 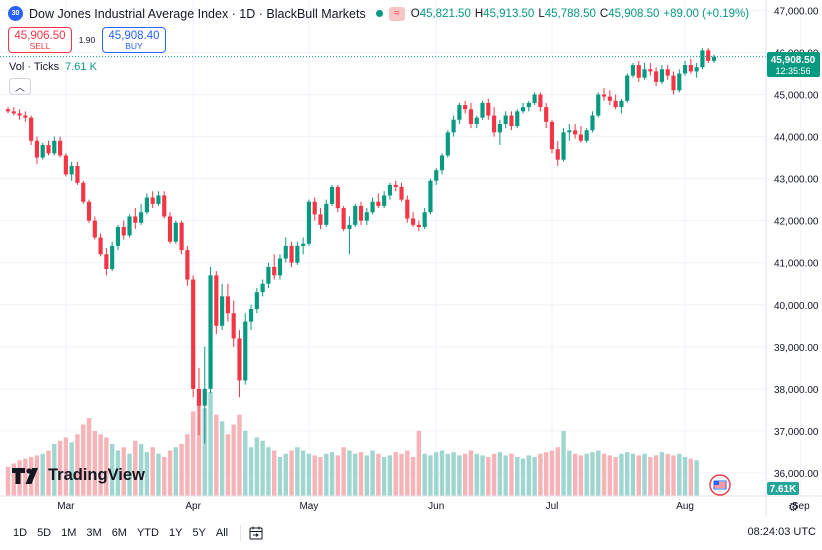 What do you see at coordinates (445, 13) in the screenshot?
I see `open-value: 45,821.50` at bounding box center [445, 13].